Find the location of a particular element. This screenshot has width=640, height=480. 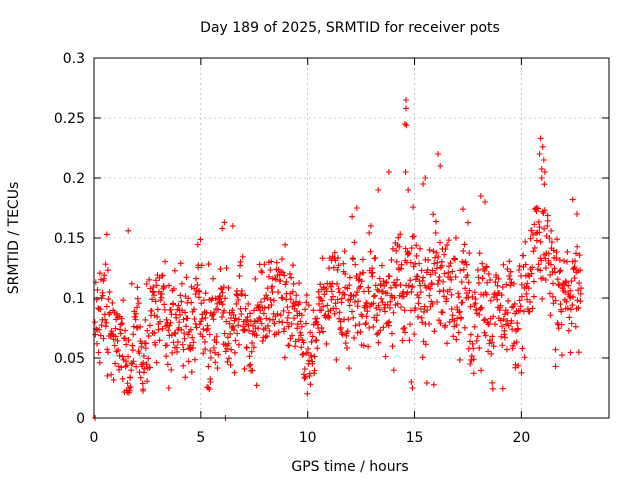

x-axis-label: GPS time / hours is located at coordinates (349, 467).